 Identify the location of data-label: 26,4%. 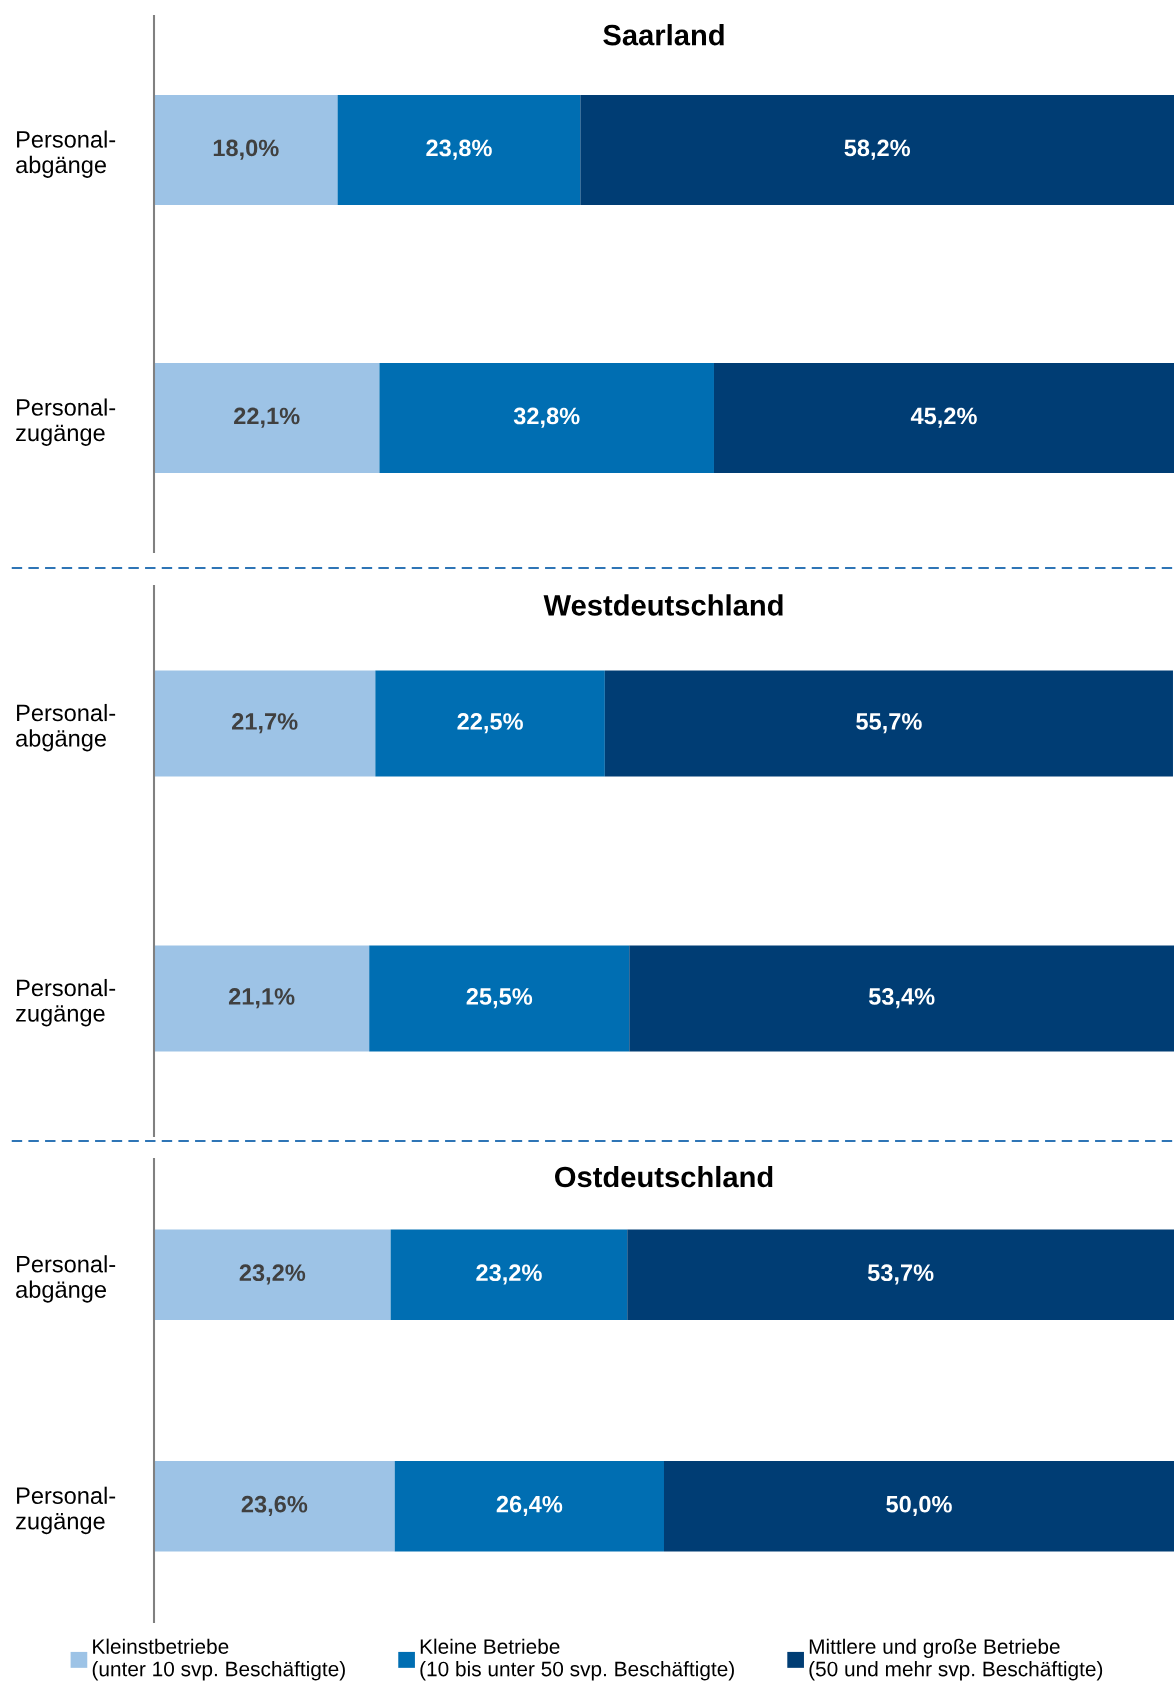
(529, 1506).